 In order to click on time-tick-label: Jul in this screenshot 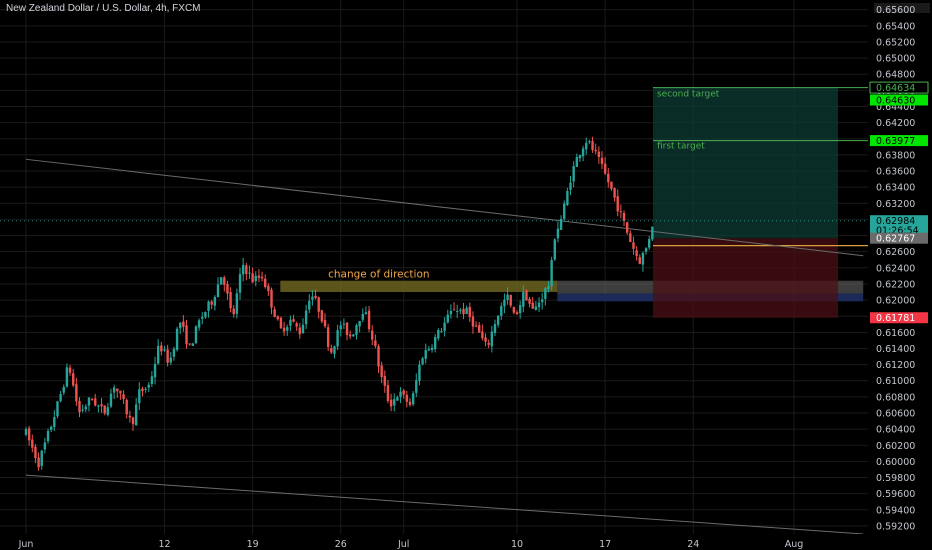, I will do `click(403, 544)`.